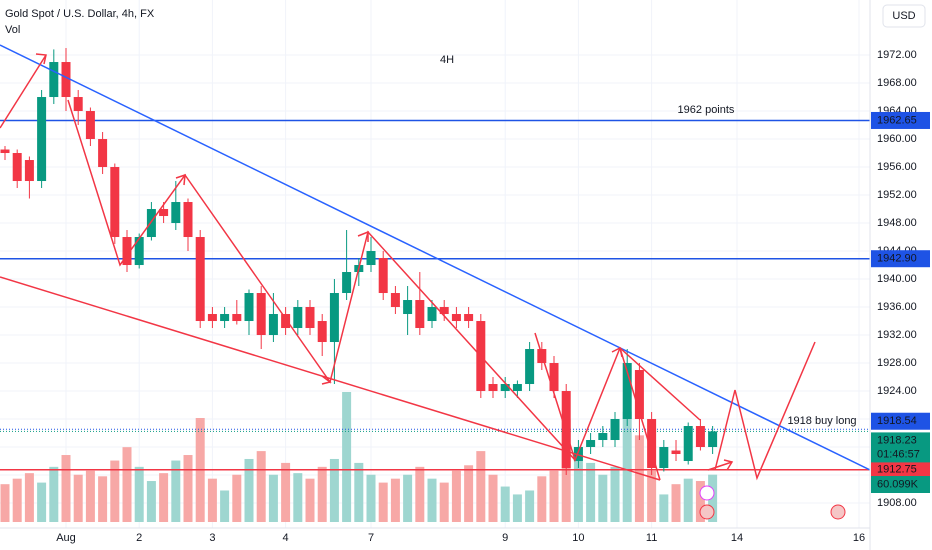  I want to click on symbol-title: Gold Spot / U.S. Dollar, 4h, FX, so click(80, 14).